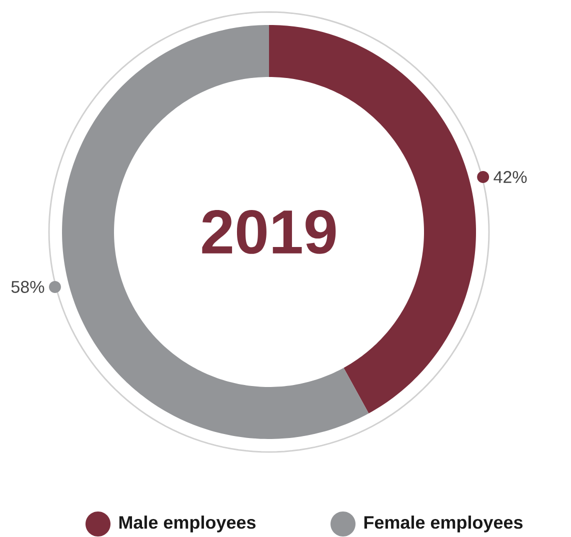 The image size is (571, 537). What do you see at coordinates (27, 286) in the screenshot?
I see `data-label: 58%` at bounding box center [27, 286].